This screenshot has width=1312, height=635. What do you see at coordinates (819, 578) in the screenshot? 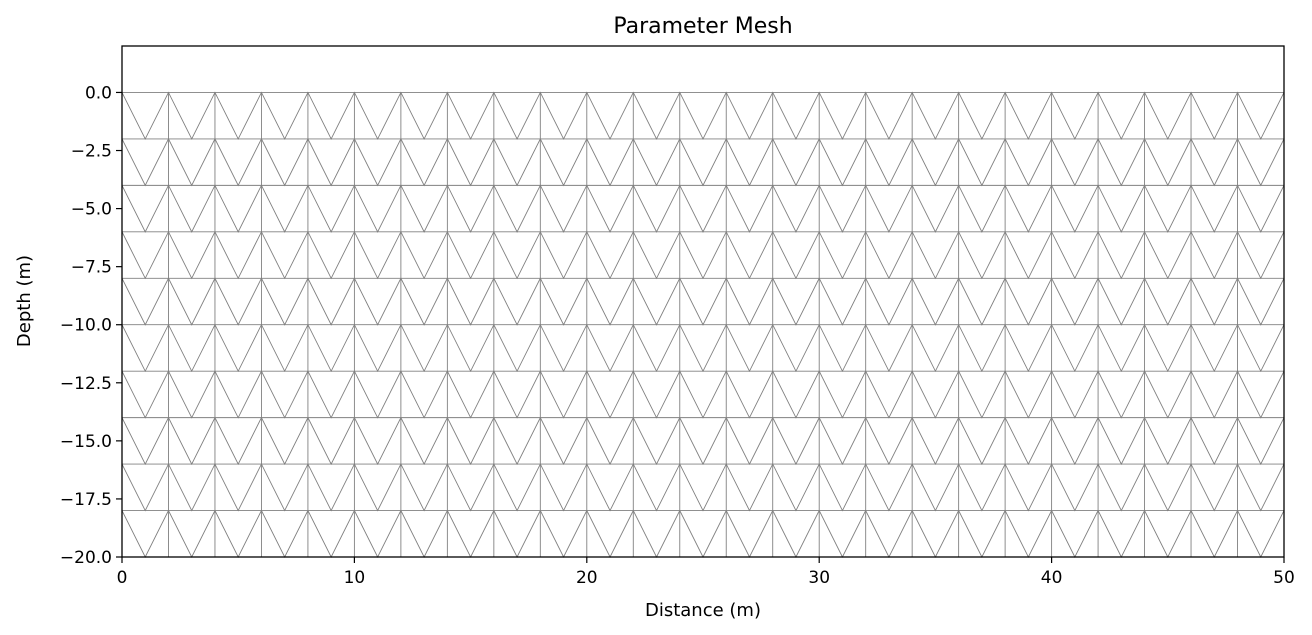
I see `x-tick-label: 30` at bounding box center [819, 578].